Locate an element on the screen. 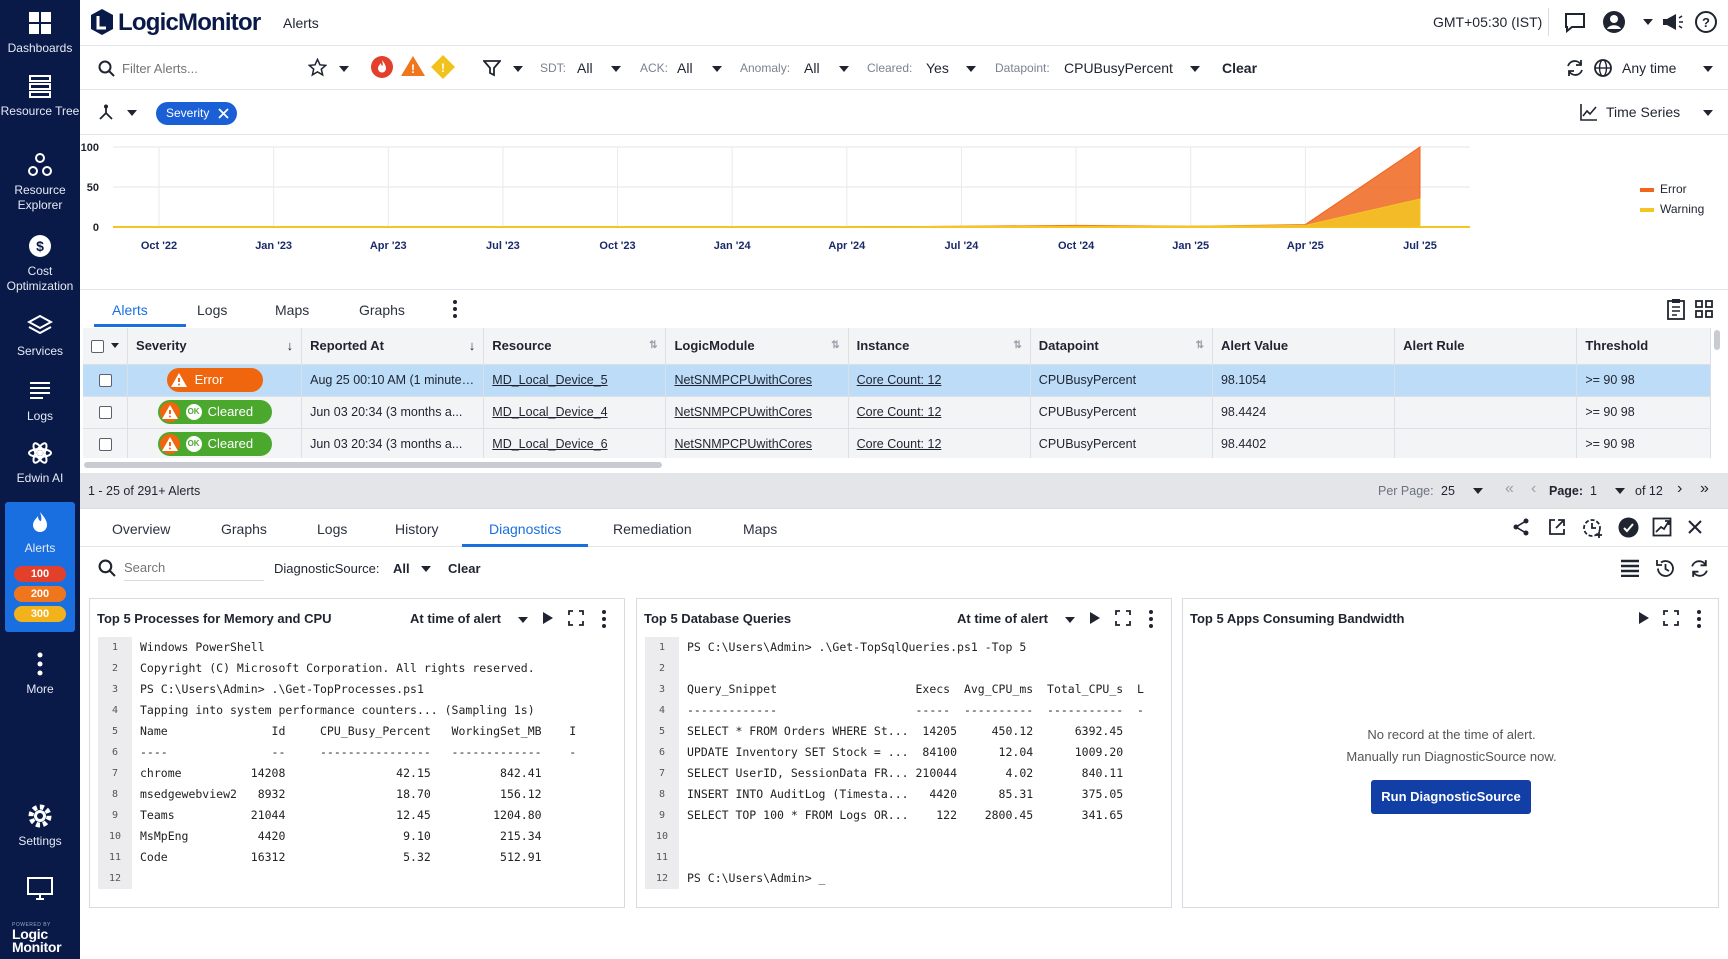 Image resolution: width=1728 pixels, height=959 pixels. sidebar-item-dashboards: Dashboards is located at coordinates (40, 33).